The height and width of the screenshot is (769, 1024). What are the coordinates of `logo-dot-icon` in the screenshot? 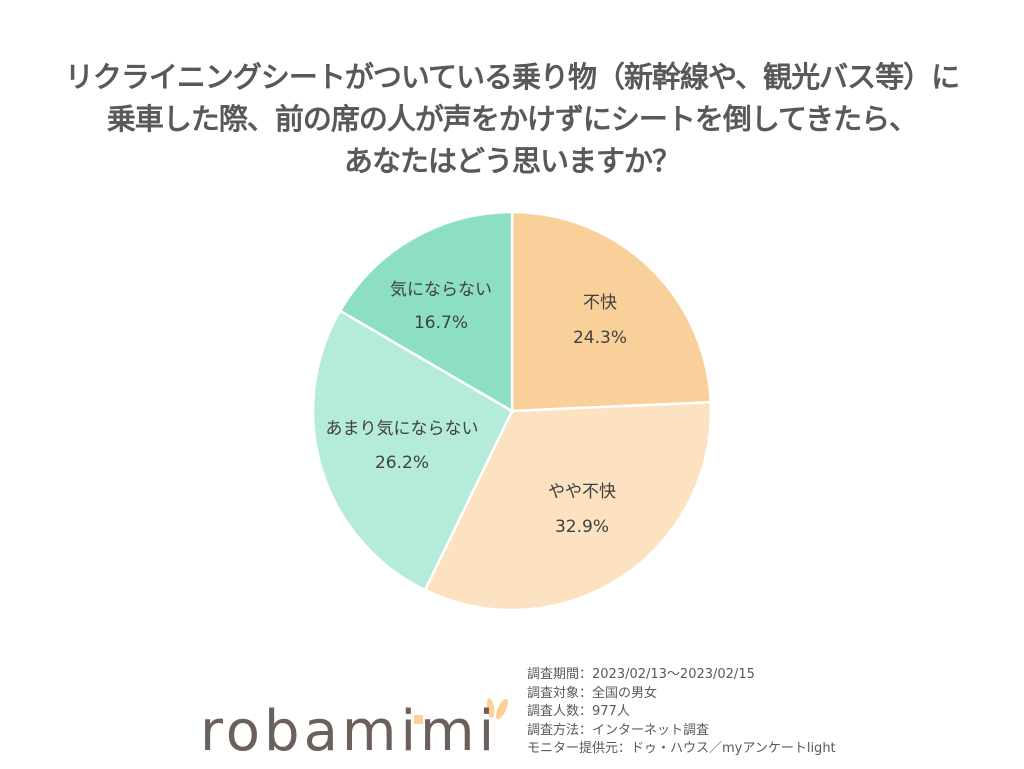 It's located at (418, 719).